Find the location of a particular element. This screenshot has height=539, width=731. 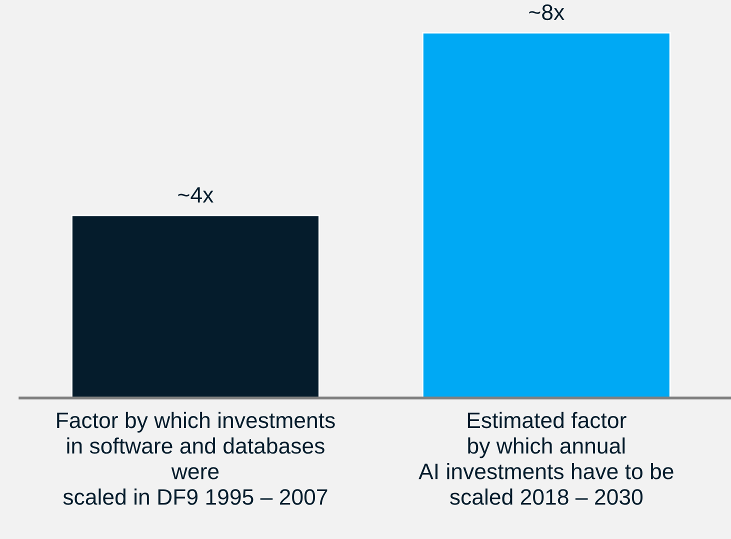

data-label: ~8x is located at coordinates (546, 12).